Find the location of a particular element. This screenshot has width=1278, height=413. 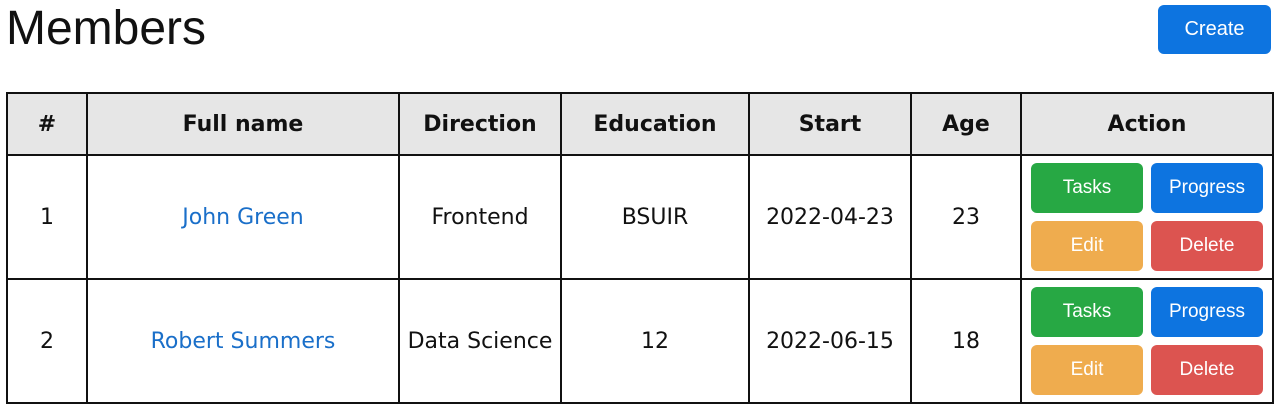

cell-direction: Data Science is located at coordinates (480, 341).